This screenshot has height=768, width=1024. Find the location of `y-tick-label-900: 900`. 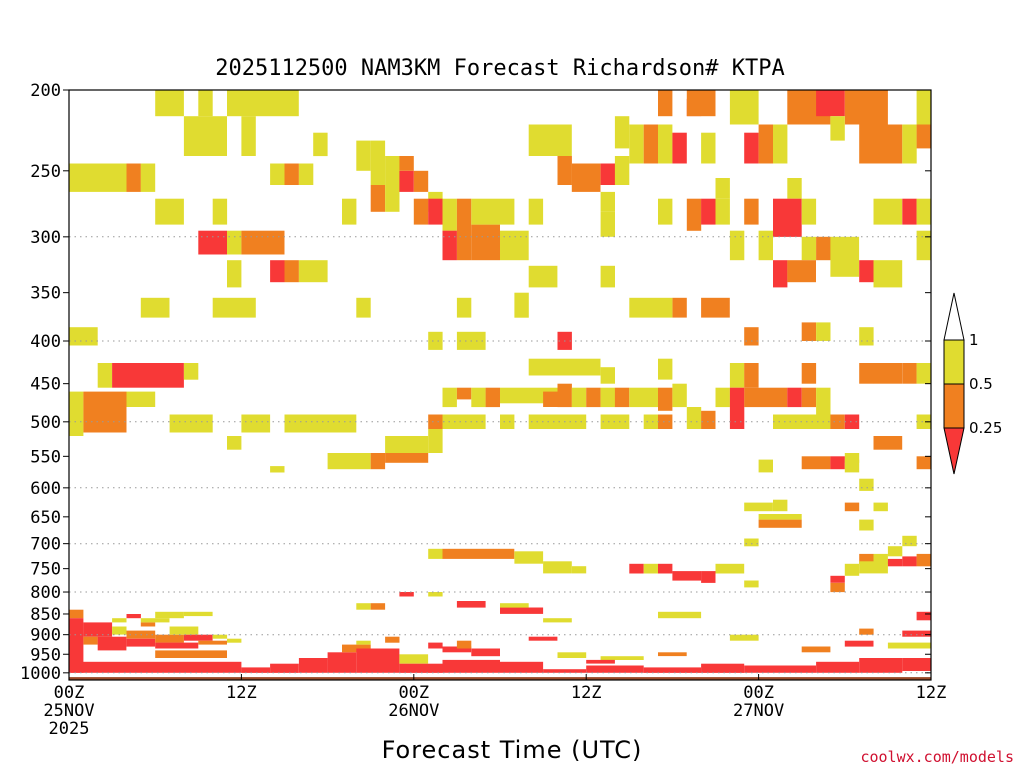

y-tick-label-900: 900 is located at coordinates (45, 636).